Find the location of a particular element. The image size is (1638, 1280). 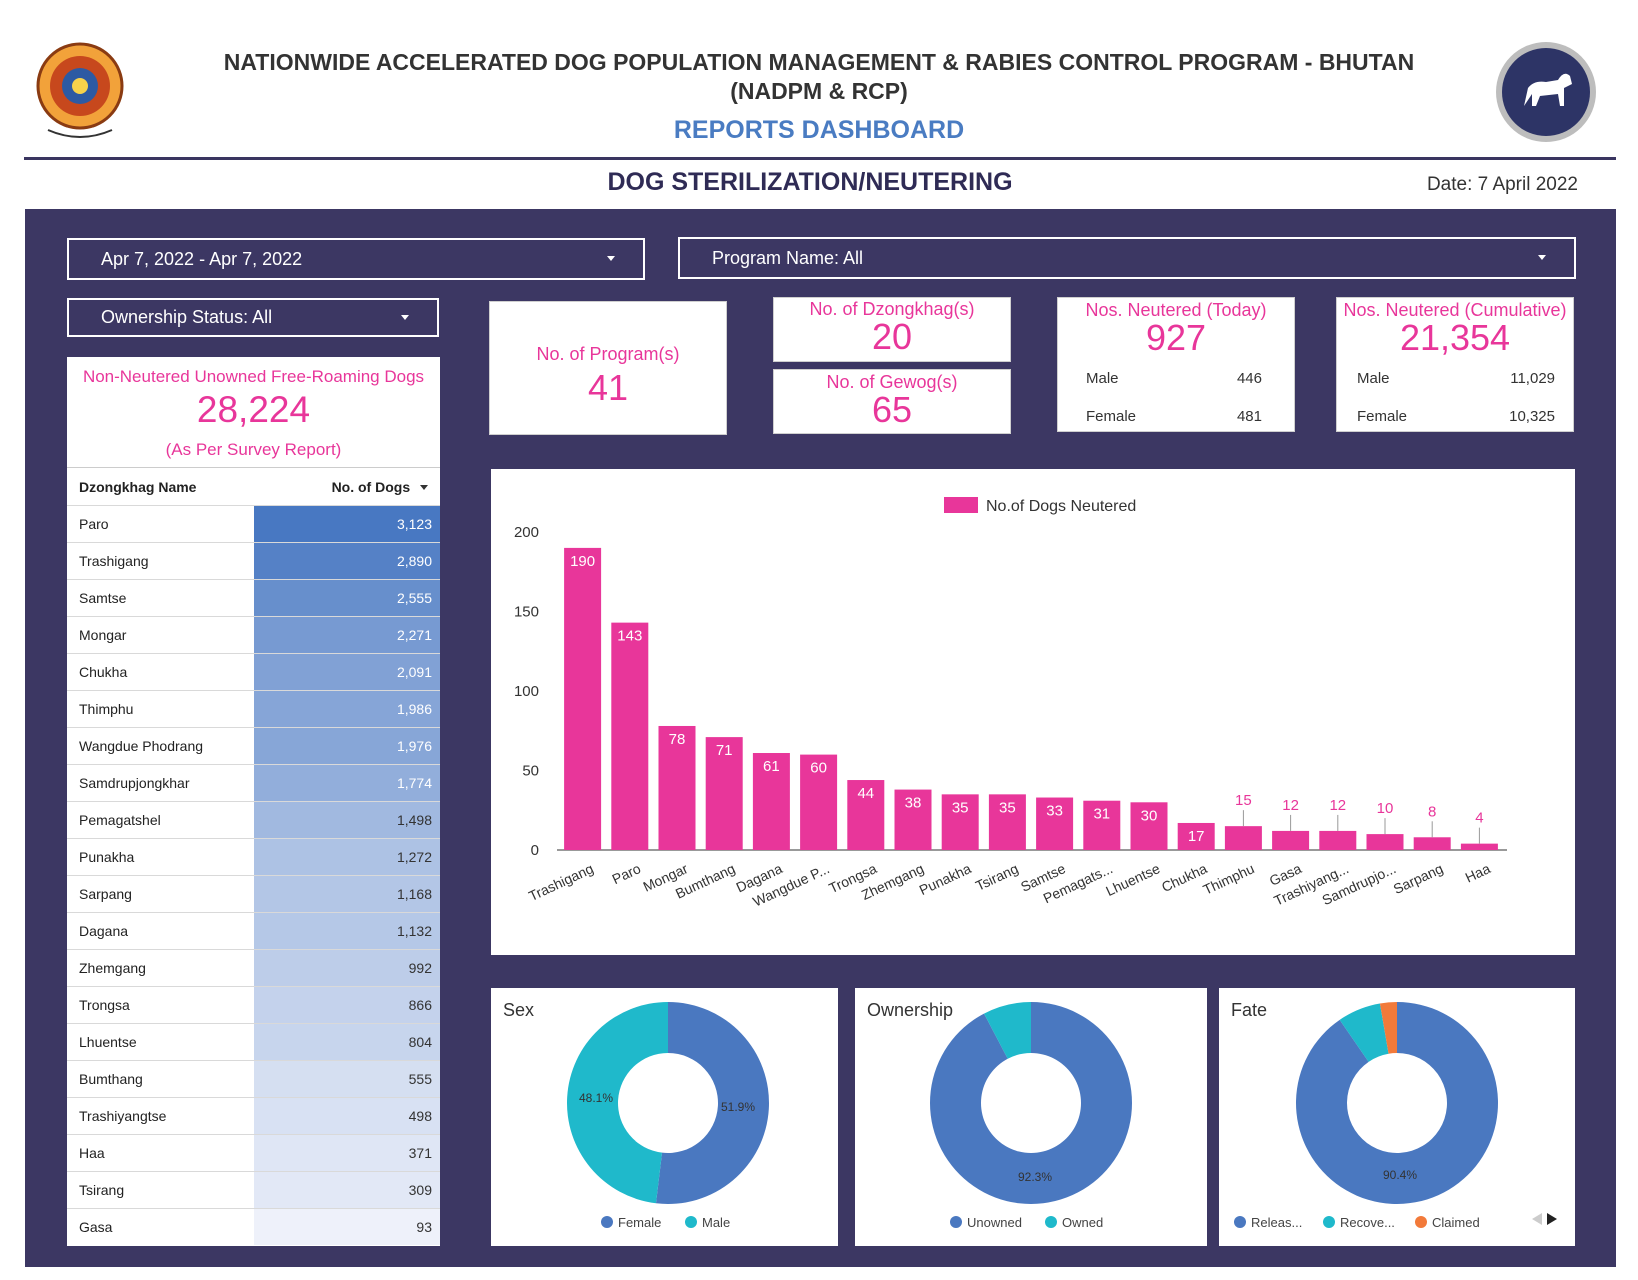

table-row: Samtse 2,555 is located at coordinates (253, 597).